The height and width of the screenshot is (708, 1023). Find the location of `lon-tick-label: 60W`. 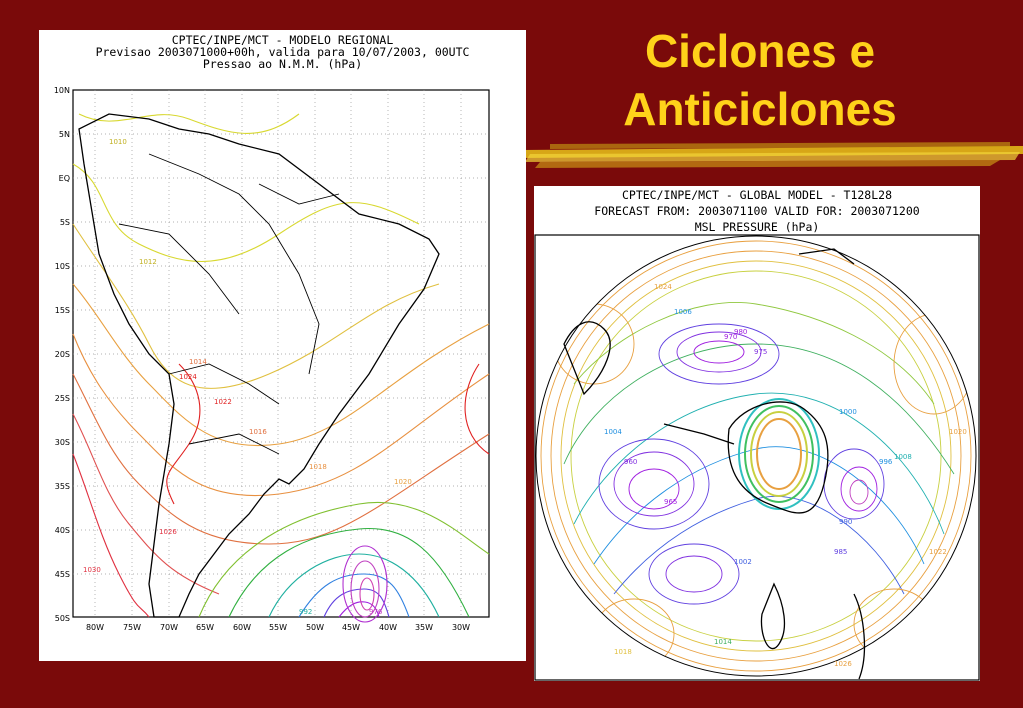

lon-tick-label: 60W is located at coordinates (242, 627).